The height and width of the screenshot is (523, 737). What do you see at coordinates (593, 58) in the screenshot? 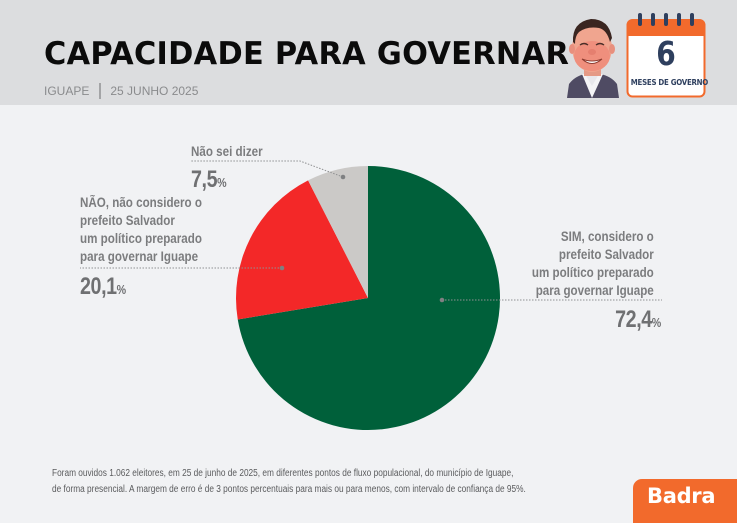
I see `caricature-portrait-icon` at bounding box center [593, 58].